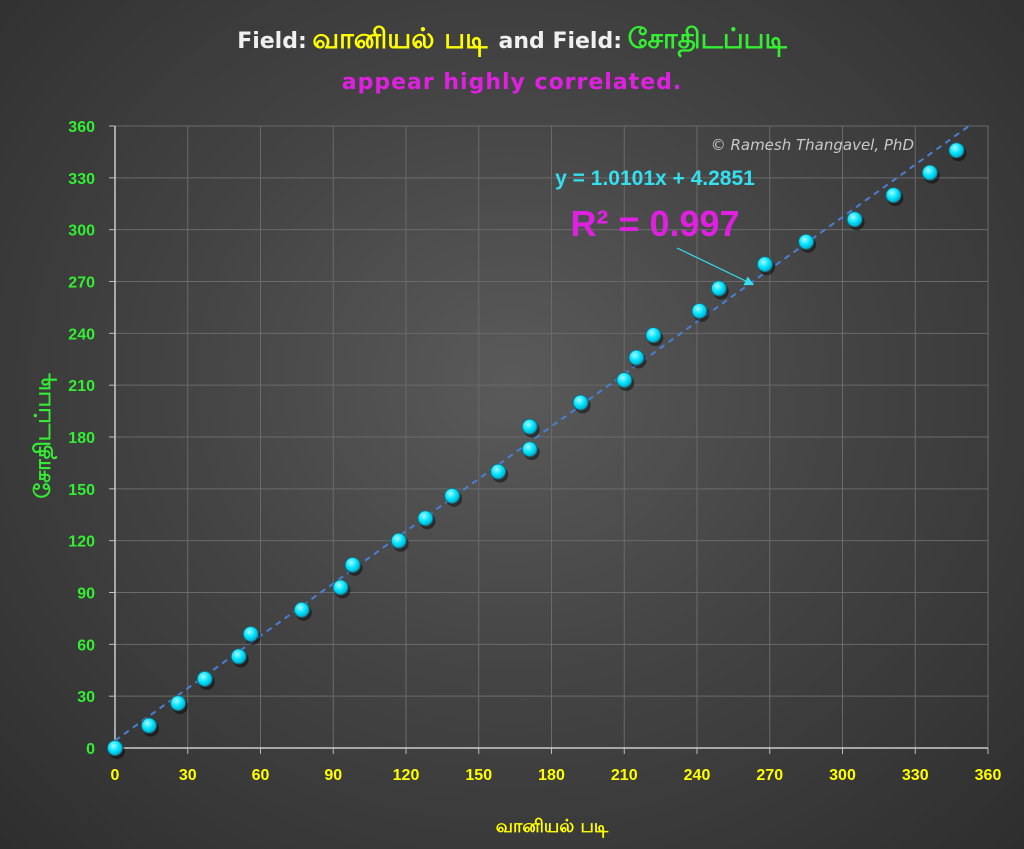 The height and width of the screenshot is (849, 1024). Describe the element at coordinates (86, 594) in the screenshot. I see `y-tick-label: 90` at that location.